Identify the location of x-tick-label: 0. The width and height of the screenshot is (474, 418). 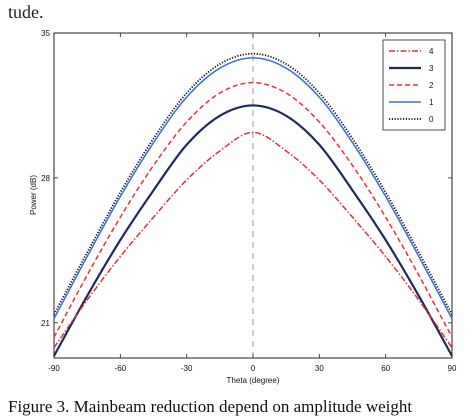
(253, 368).